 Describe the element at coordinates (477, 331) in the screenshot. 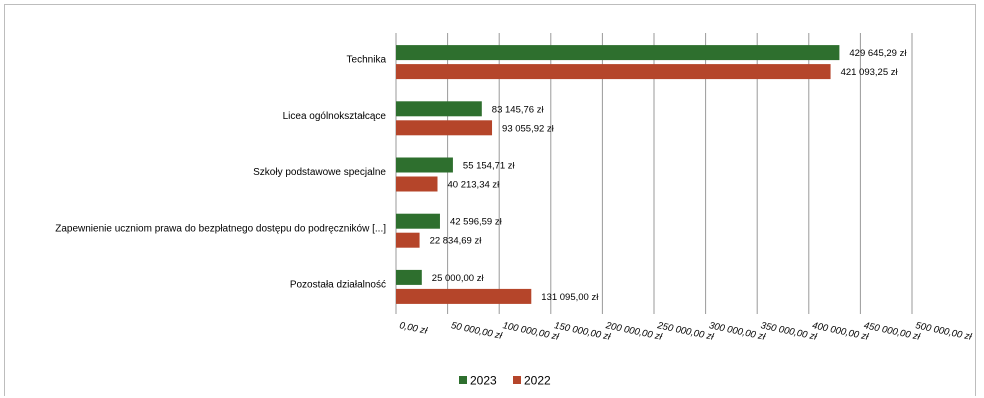

I see `x-tick-label: 50 000,00 zł` at that location.